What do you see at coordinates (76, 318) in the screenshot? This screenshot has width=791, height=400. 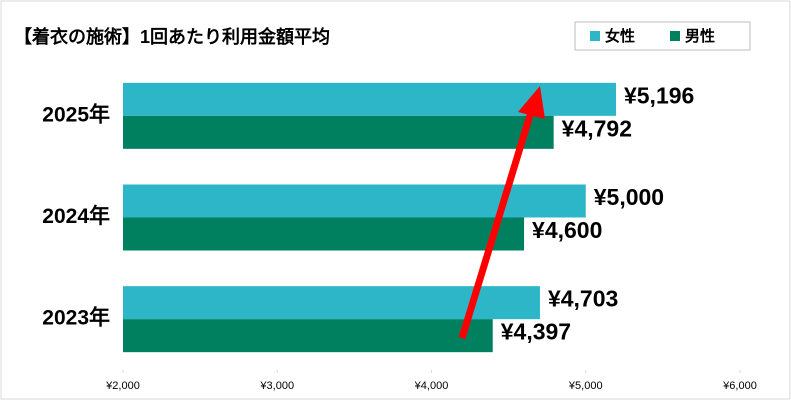 I see `y-tick-label: 2023年` at bounding box center [76, 318].